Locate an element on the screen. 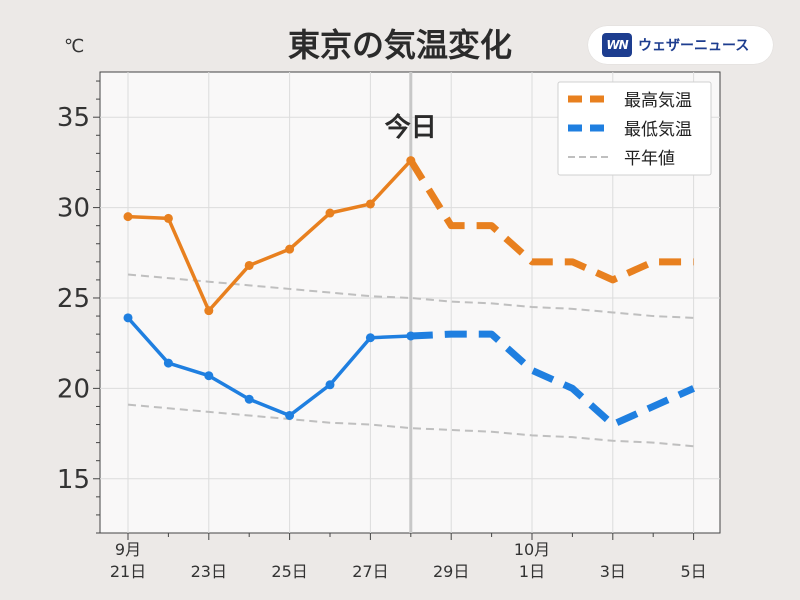 This screenshot has width=800, height=600. today-label: 今日 is located at coordinates (411, 127).